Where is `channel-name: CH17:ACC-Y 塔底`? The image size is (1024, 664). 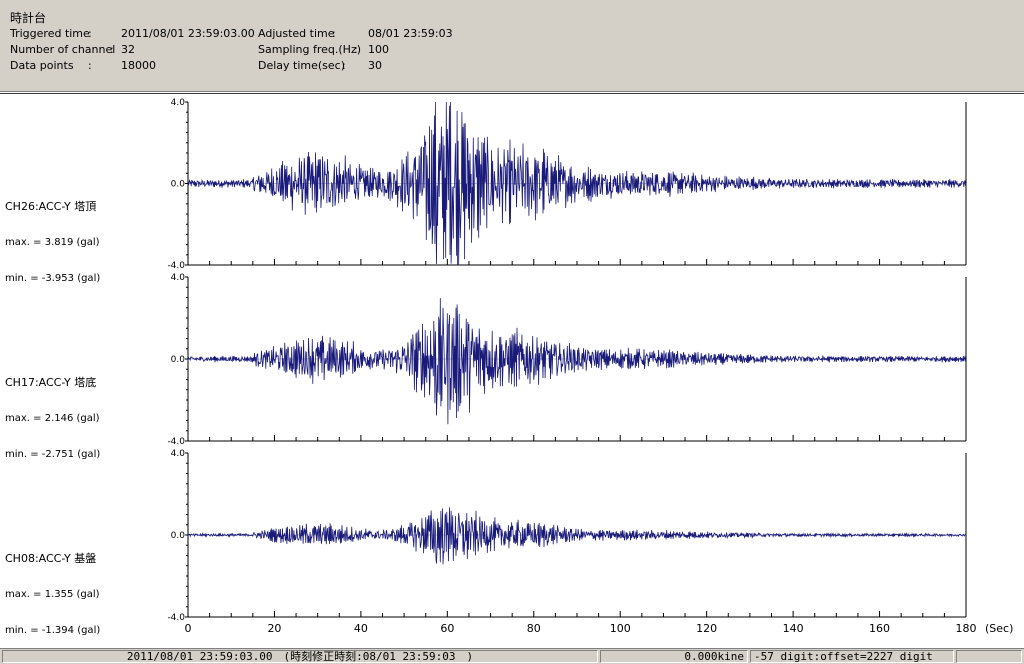
channel-name: CH17:ACC-Y 塔底 is located at coordinates (51, 382).